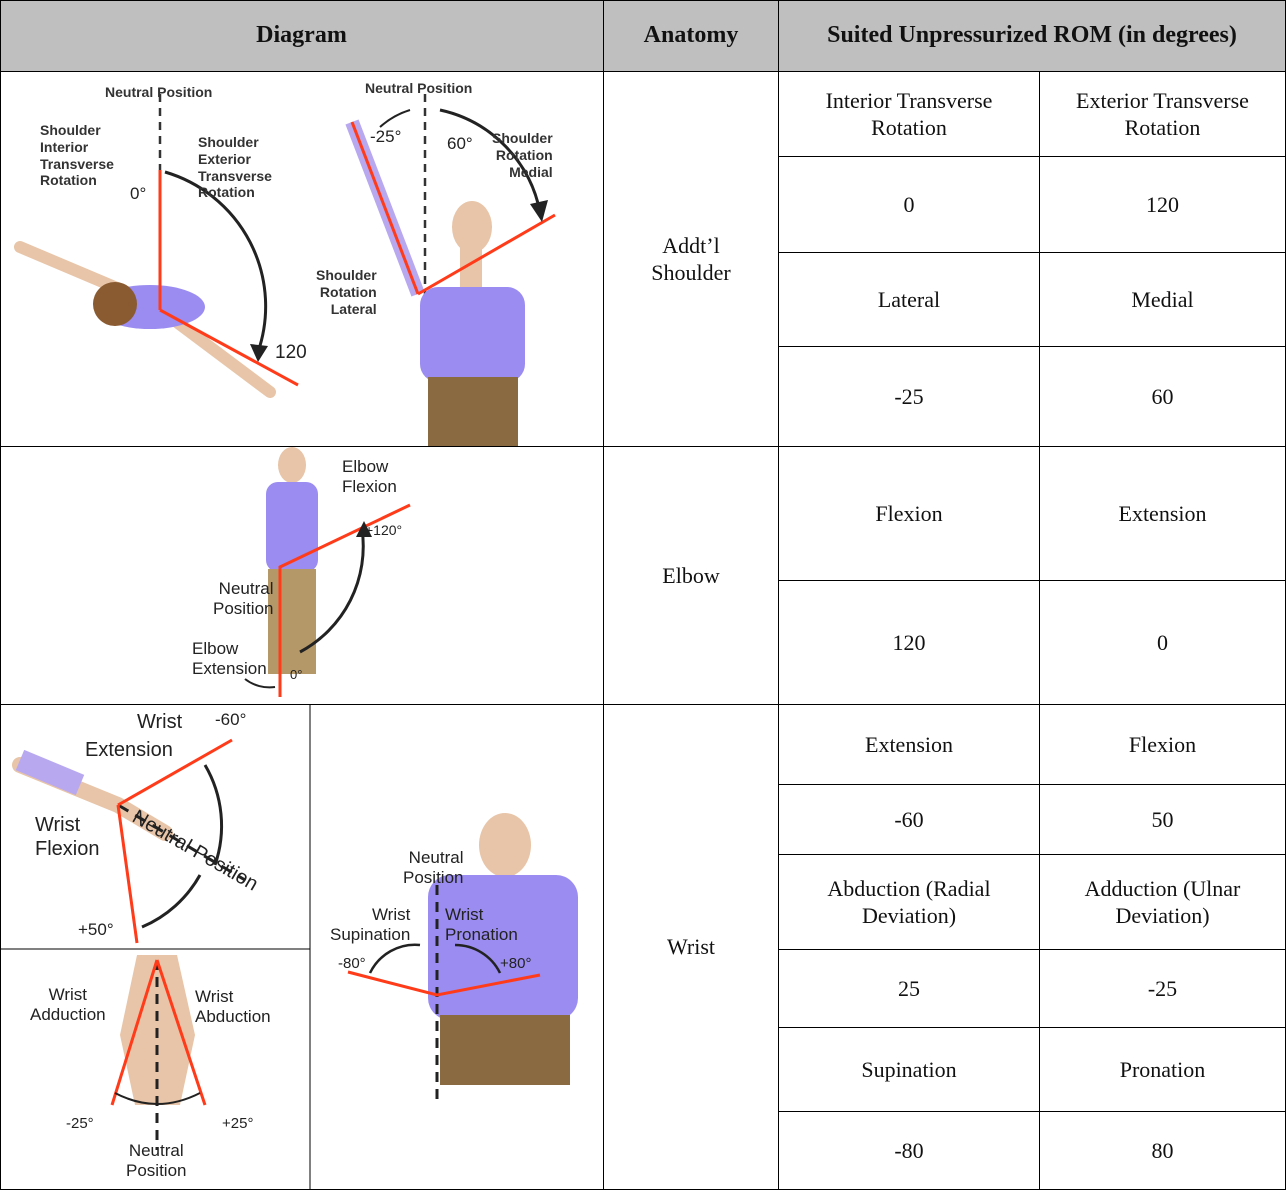  What do you see at coordinates (238, 1123) in the screenshot?
I see `diagram-label: +25°` at bounding box center [238, 1123].